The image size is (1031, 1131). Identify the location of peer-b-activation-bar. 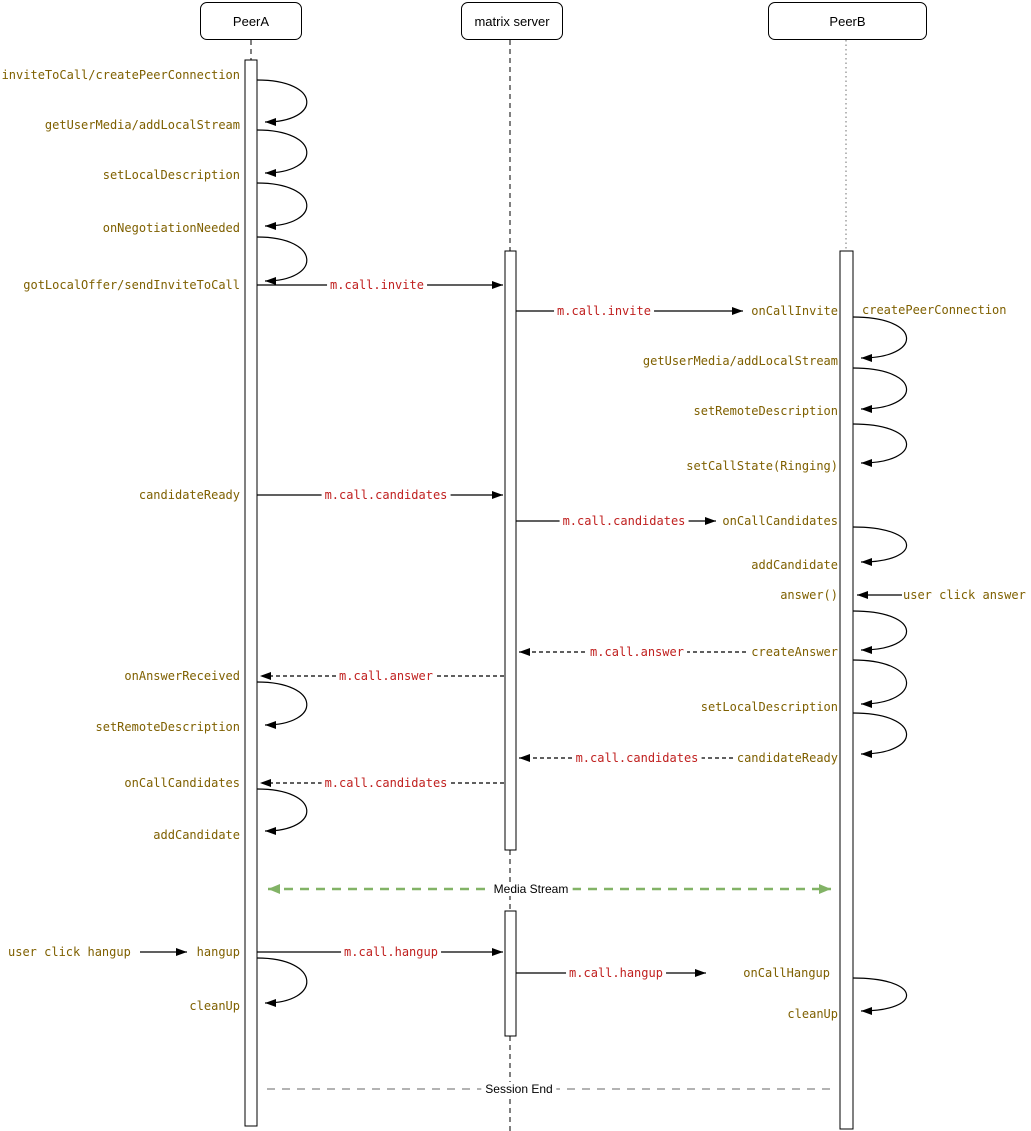
(846, 690).